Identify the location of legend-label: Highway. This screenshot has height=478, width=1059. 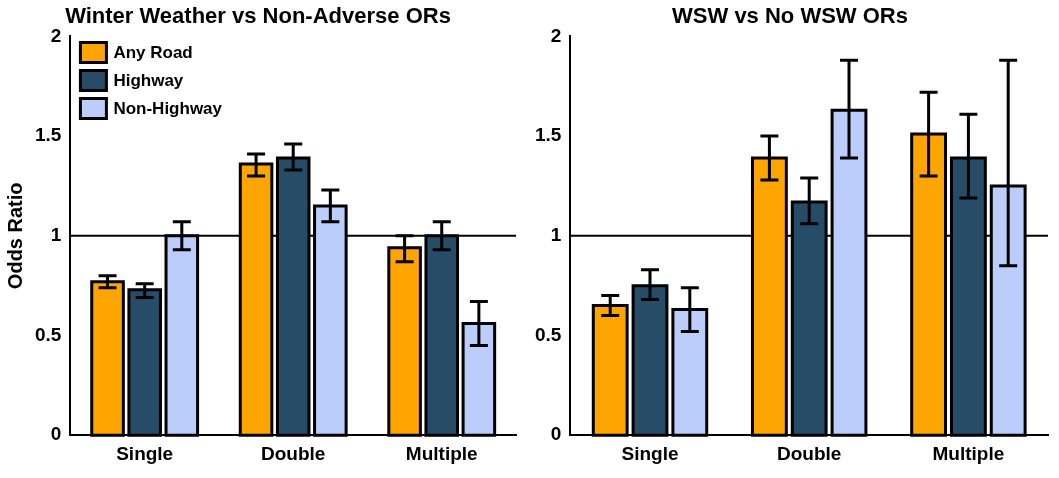
(148, 81).